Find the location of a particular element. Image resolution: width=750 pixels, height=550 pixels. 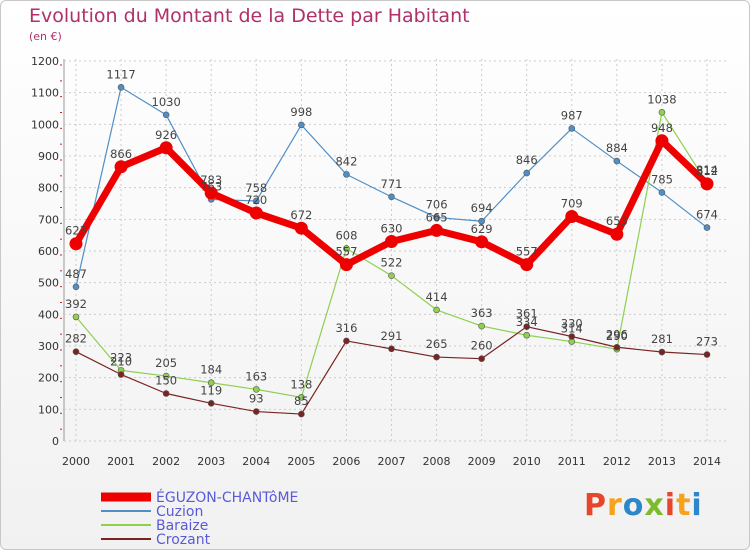

data-label: 138 is located at coordinates (301, 384).